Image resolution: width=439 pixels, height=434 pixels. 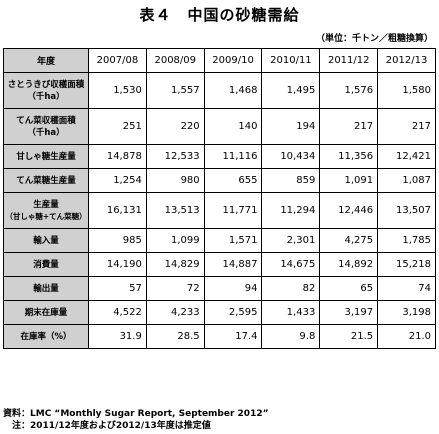 What do you see at coordinates (291, 336) in the screenshot?
I see `table-cell: 9.8` at bounding box center [291, 336].